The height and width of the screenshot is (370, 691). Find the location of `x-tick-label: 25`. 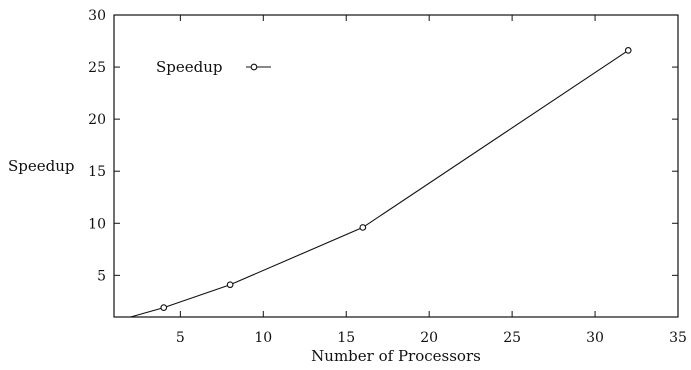

x-tick-label: 25 is located at coordinates (512, 338).